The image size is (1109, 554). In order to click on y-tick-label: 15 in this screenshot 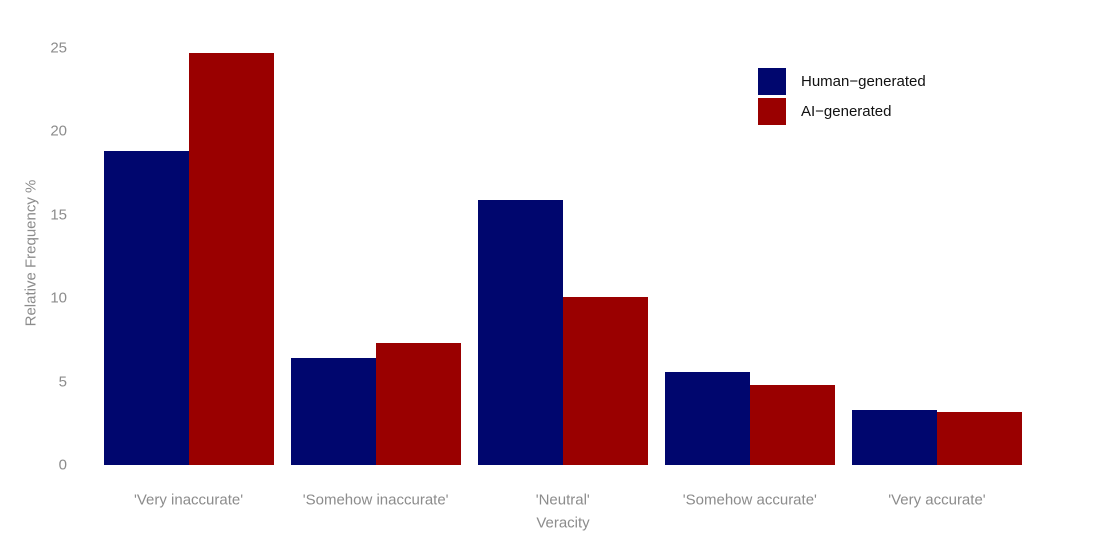, I will do `click(58, 215)`.